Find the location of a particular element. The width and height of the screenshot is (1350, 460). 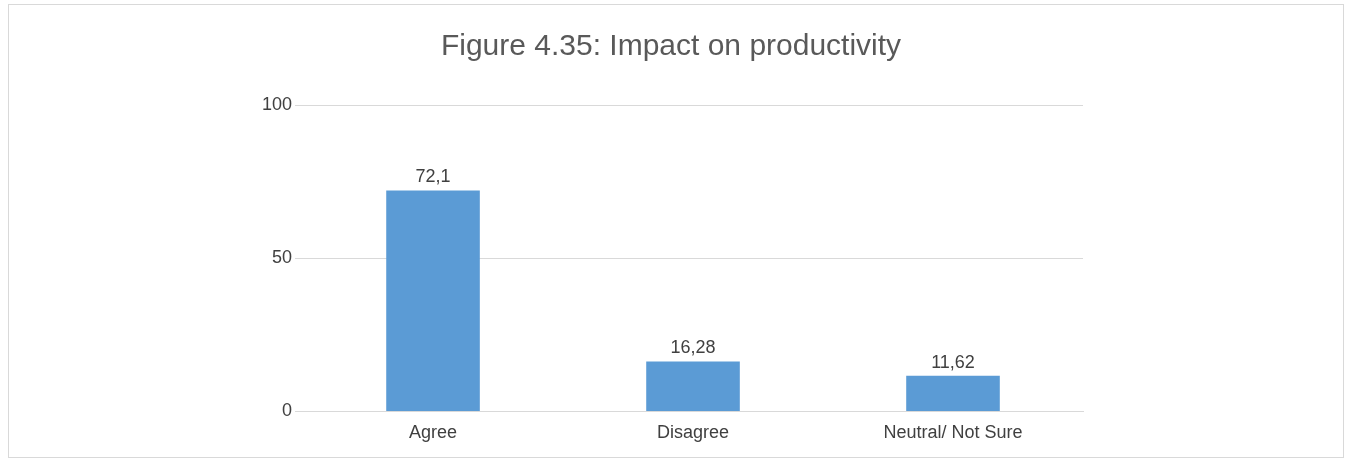

data-label: 16,28 is located at coordinates (693, 347).